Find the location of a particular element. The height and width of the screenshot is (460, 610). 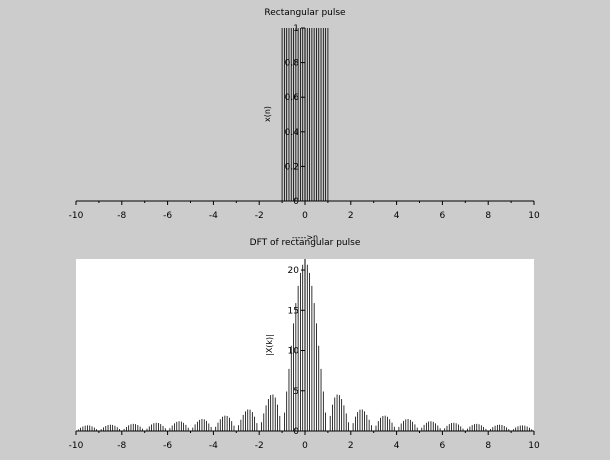

y-tick-label: 15 is located at coordinates (293, 311).